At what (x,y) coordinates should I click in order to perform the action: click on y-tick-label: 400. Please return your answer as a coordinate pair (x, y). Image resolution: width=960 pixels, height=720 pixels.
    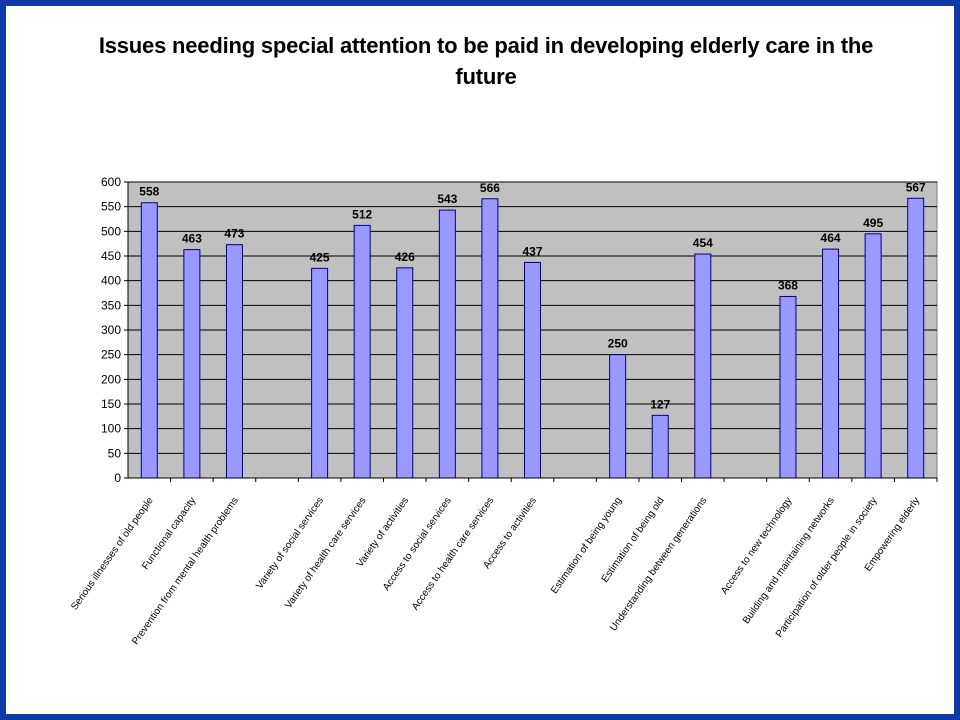
    Looking at the image, I should click on (111, 281).